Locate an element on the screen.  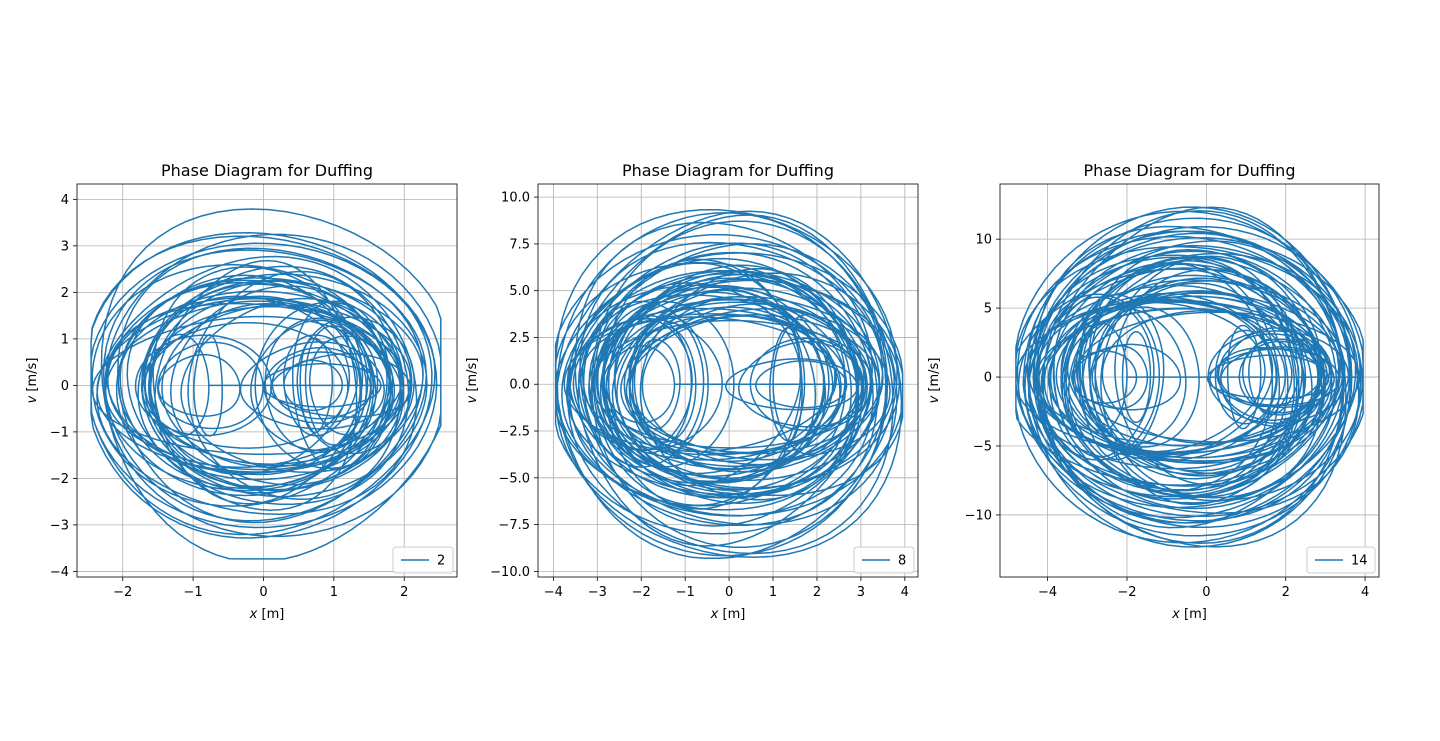
y-tick-label: 10.0 is located at coordinates (515, 198).